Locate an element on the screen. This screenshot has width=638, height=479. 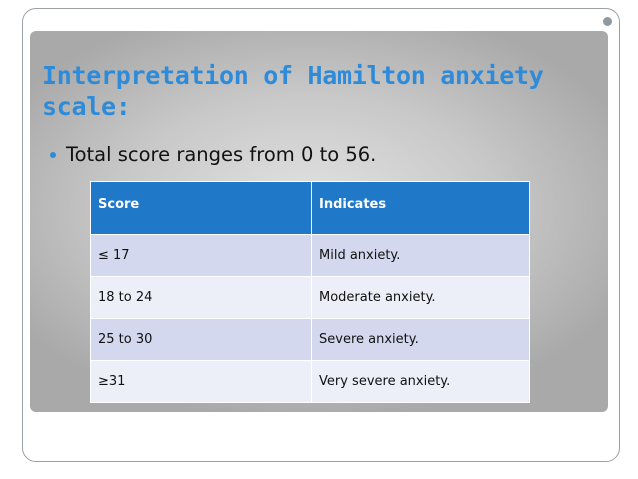
table-row: ≤ 17 Mild anxiety. is located at coordinates (310, 255).